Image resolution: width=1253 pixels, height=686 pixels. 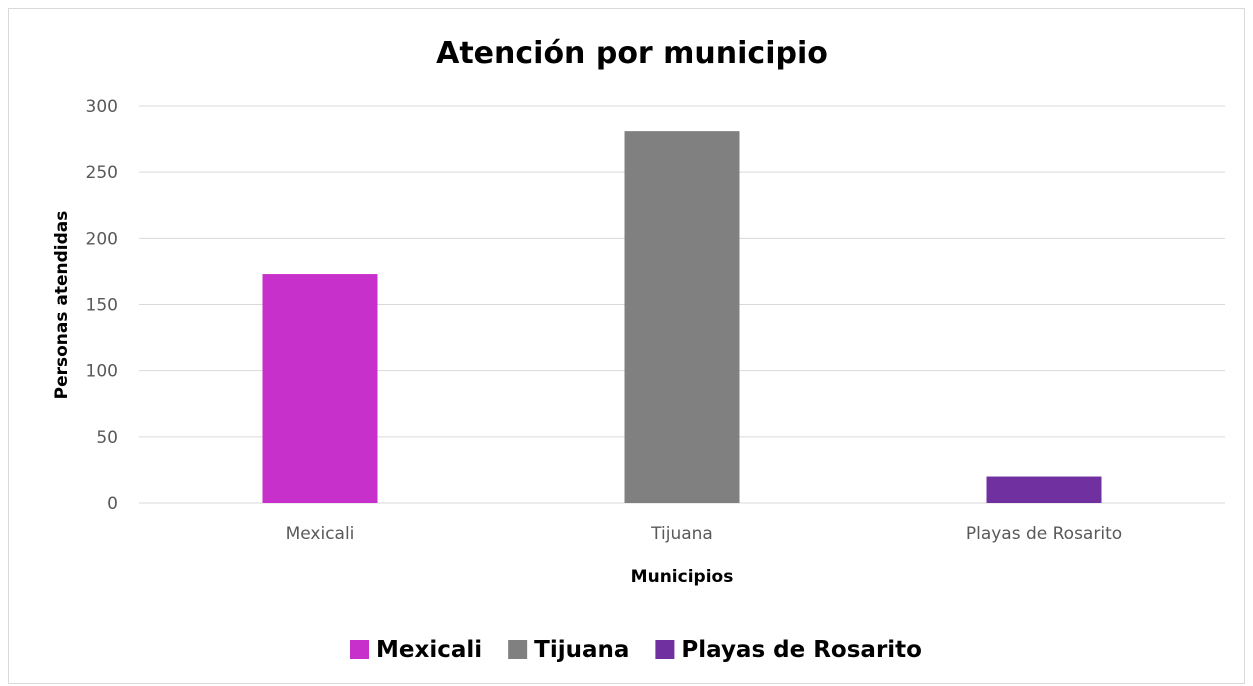 I want to click on x-axis-title: Municipios, so click(x=682, y=577).